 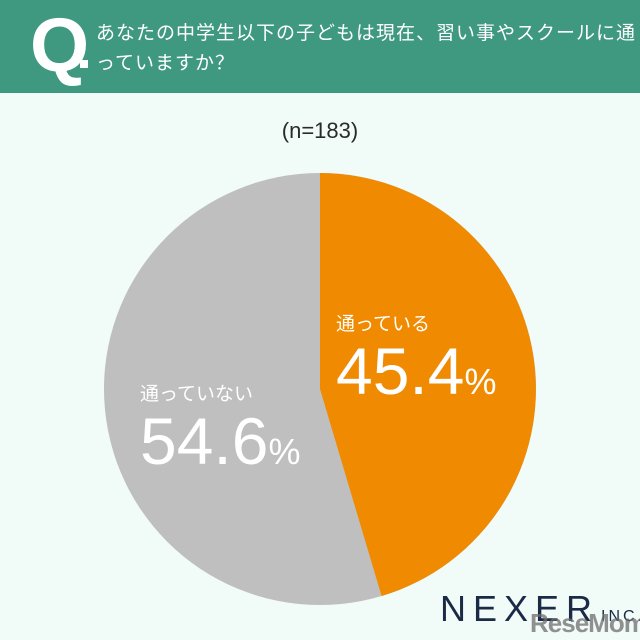 I want to click on not-attending-name: 通っていない, so click(x=197, y=394).